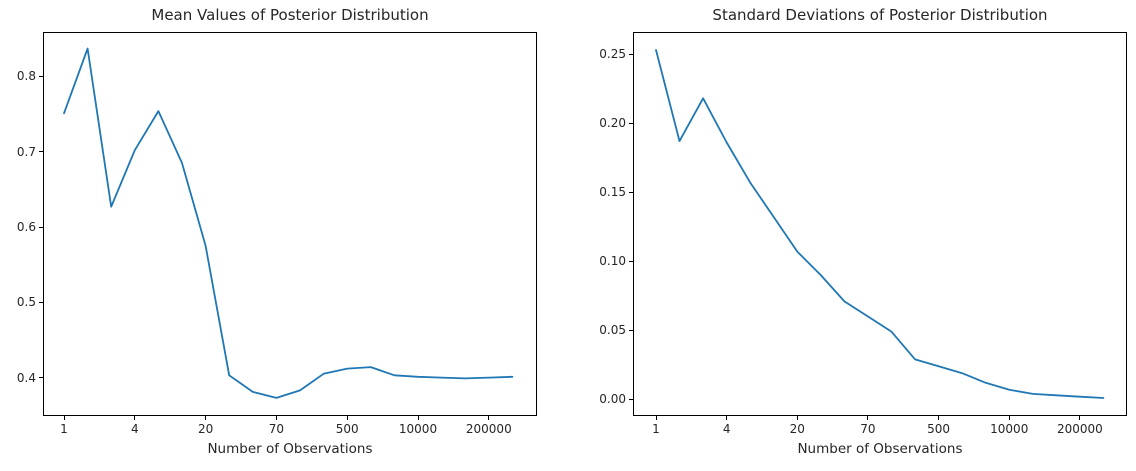 This screenshot has height=471, width=1136. What do you see at coordinates (612, 54) in the screenshot?
I see `y-tick-label: 0.25` at bounding box center [612, 54].